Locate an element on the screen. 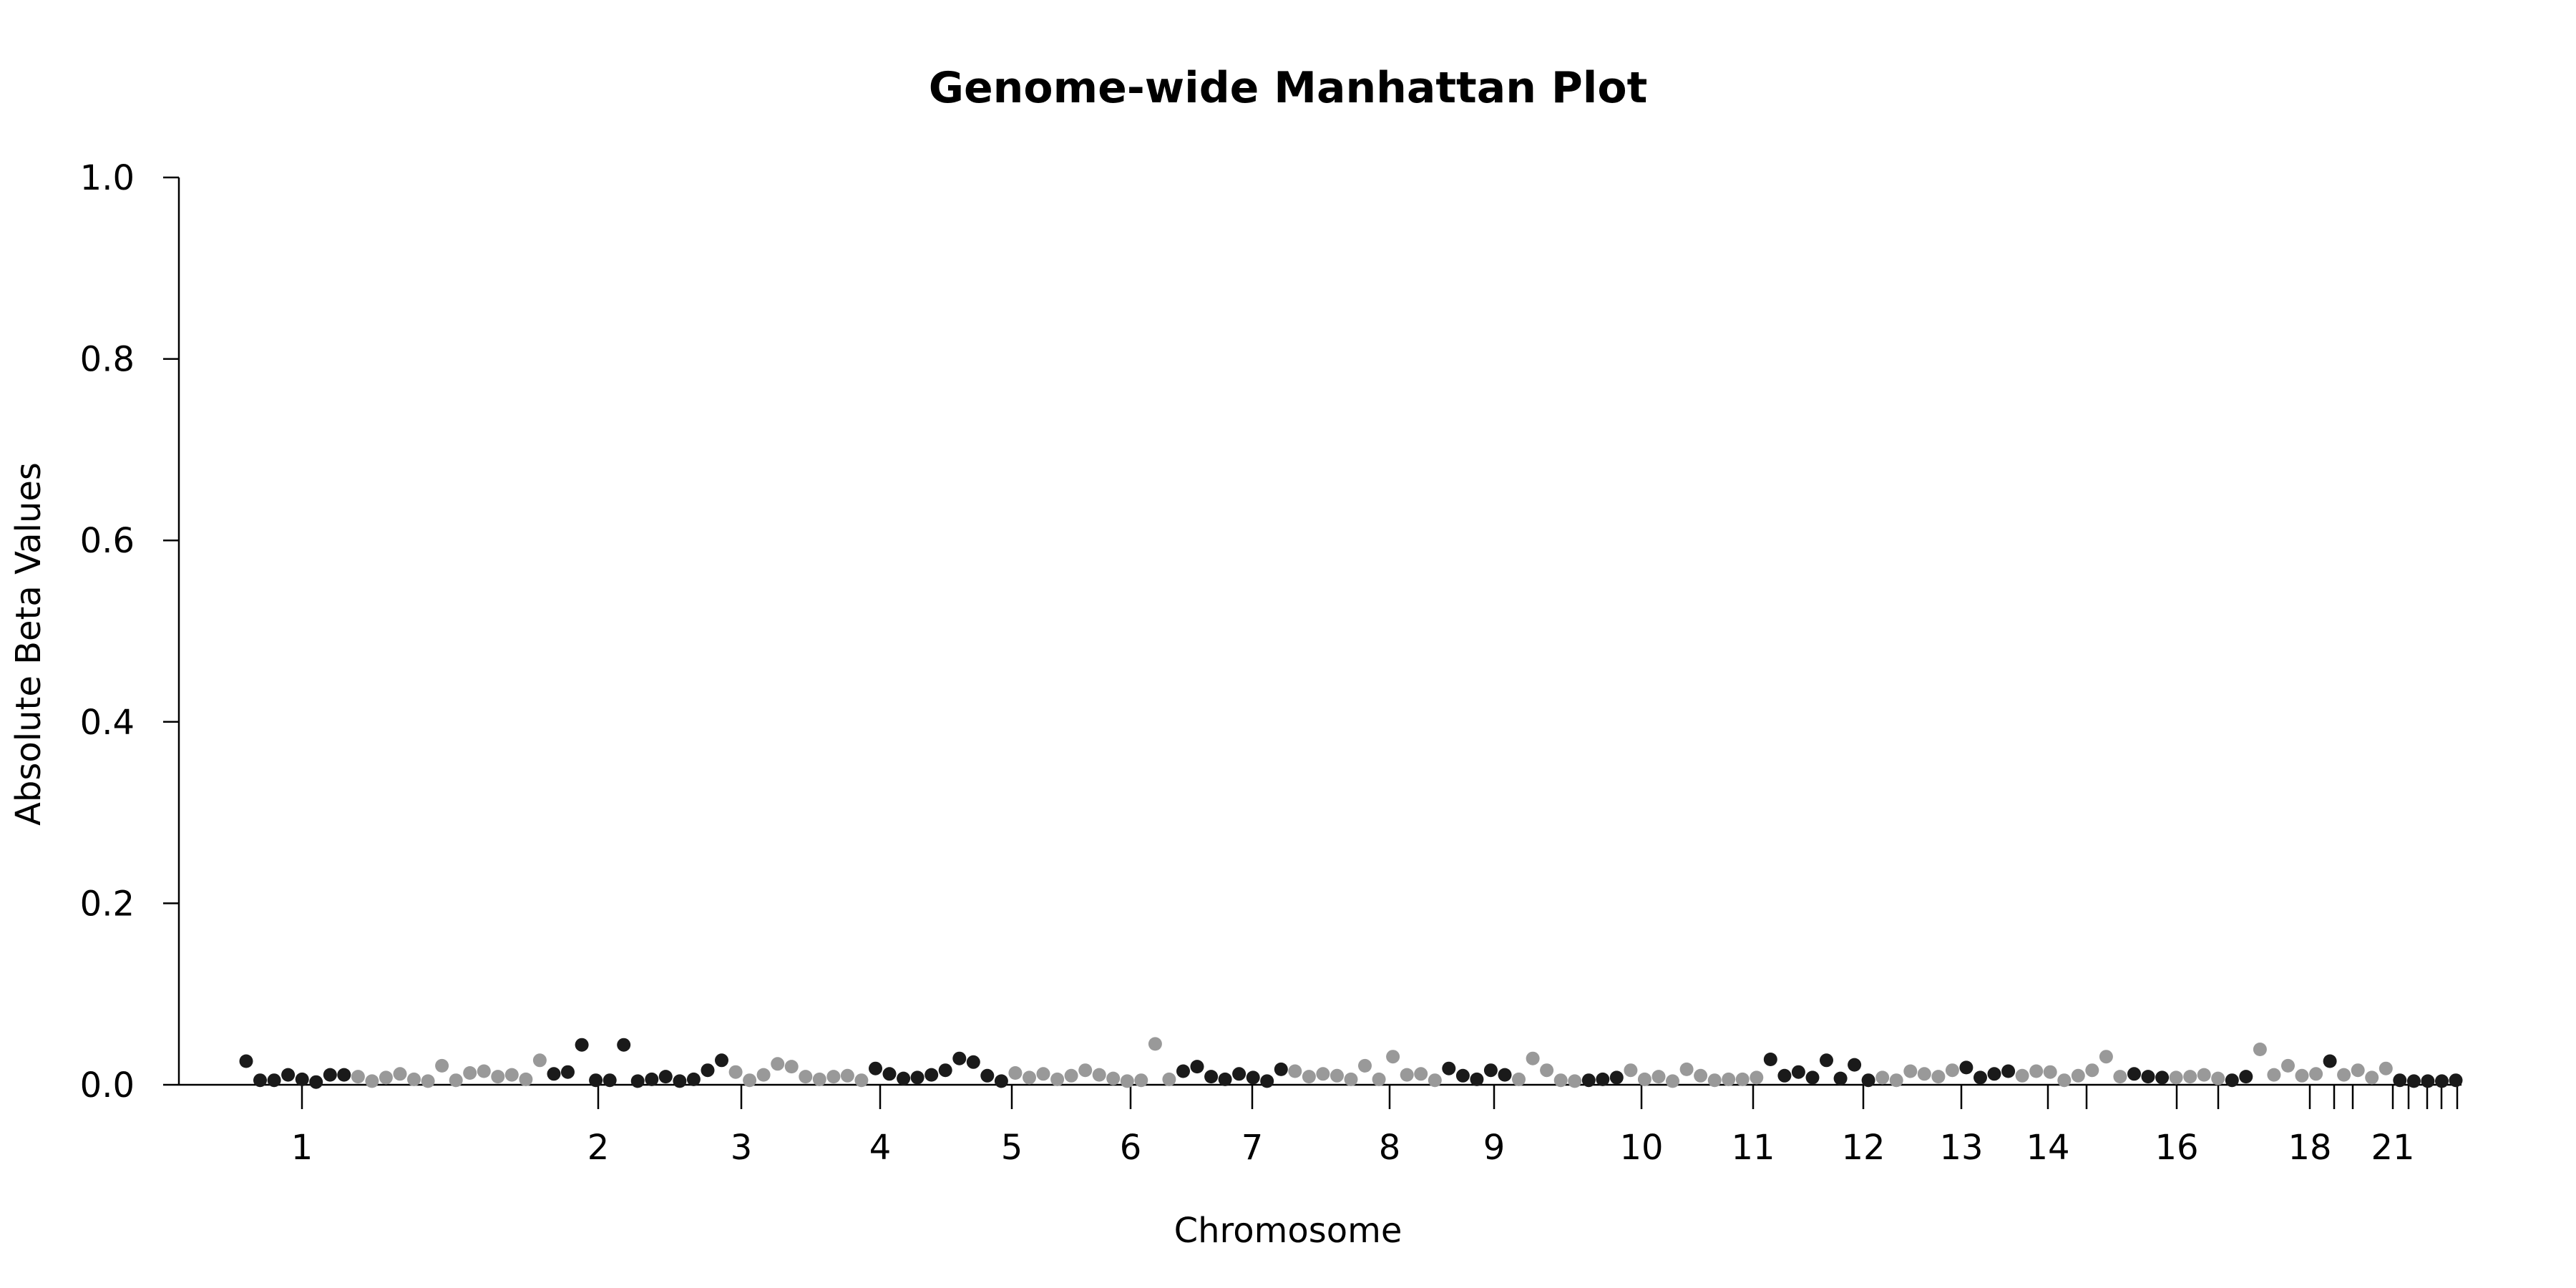  y-axis: 0.0 0.2 0.4 0.6 0.8 1.0 is located at coordinates (130, 632).